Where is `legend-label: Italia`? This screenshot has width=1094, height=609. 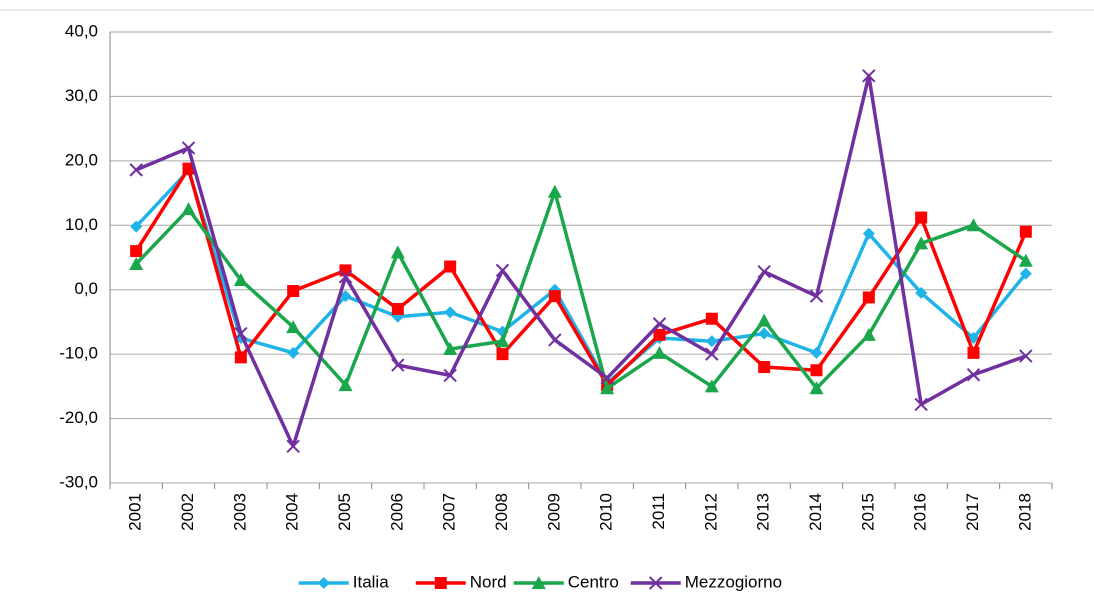
legend-label: Italia is located at coordinates (371, 581).